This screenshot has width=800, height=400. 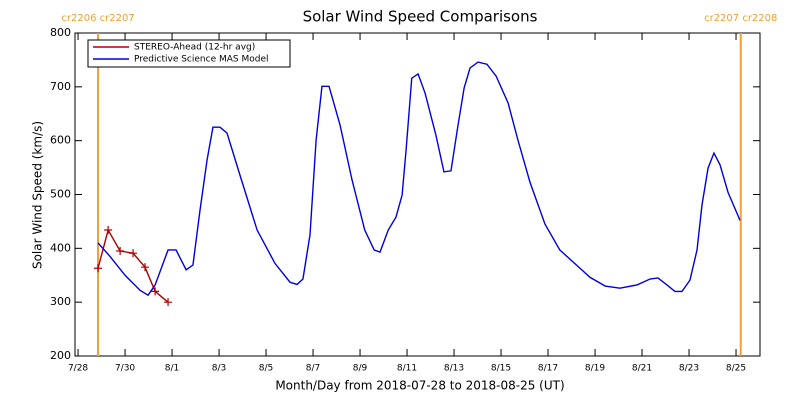 I want to click on y-tick-label: 300, so click(x=60, y=301).